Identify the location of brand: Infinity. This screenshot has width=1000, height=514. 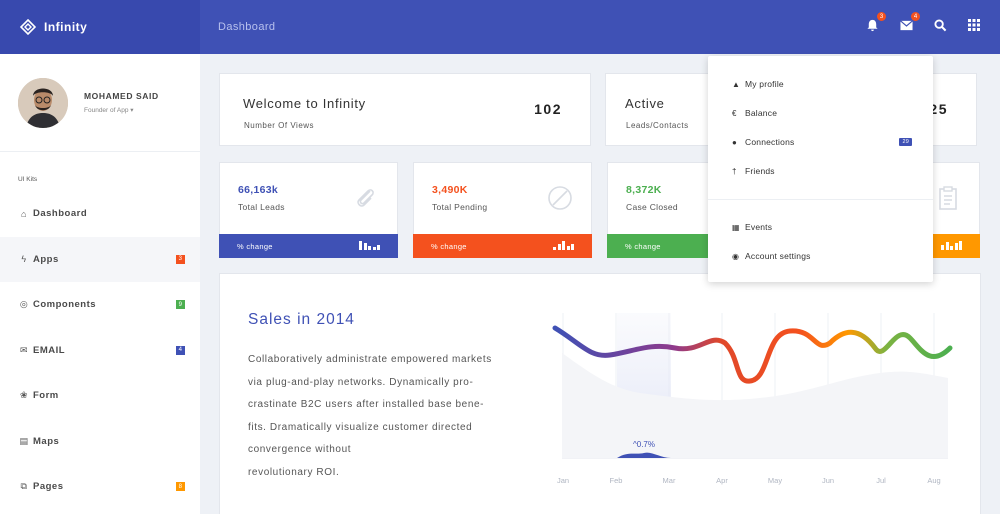
(100, 27).